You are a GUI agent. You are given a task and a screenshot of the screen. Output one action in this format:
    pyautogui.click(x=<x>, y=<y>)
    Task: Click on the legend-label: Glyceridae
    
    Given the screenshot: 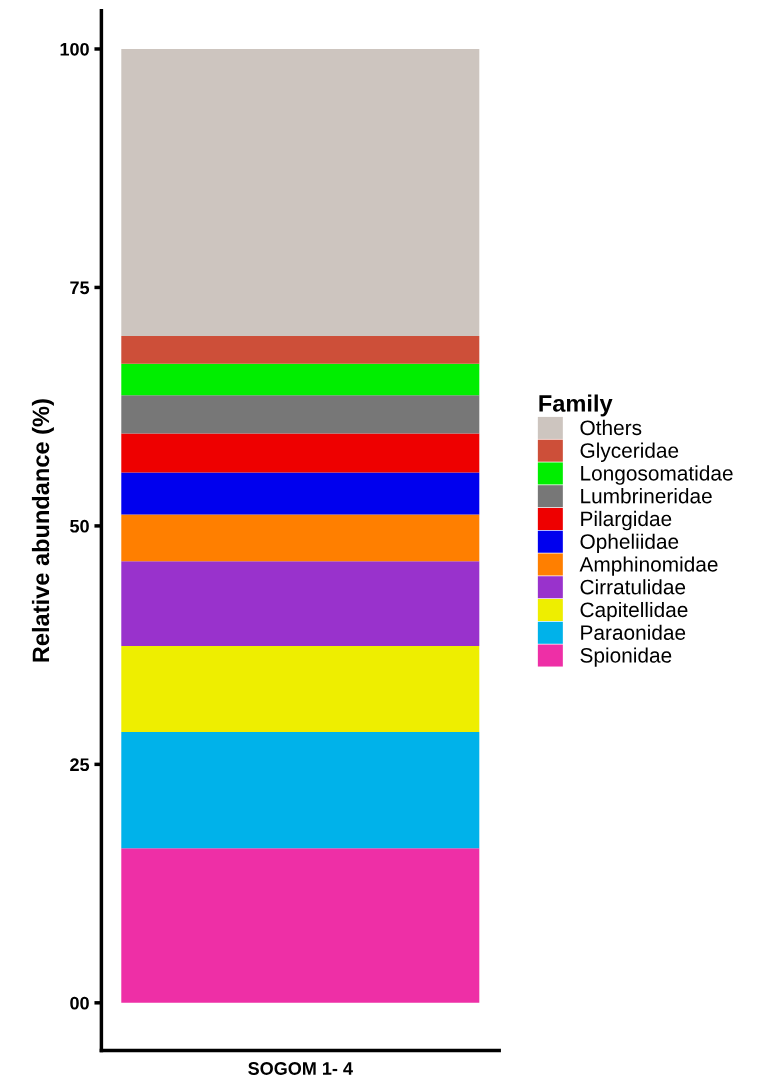 What is the action you would take?
    pyautogui.click(x=629, y=452)
    